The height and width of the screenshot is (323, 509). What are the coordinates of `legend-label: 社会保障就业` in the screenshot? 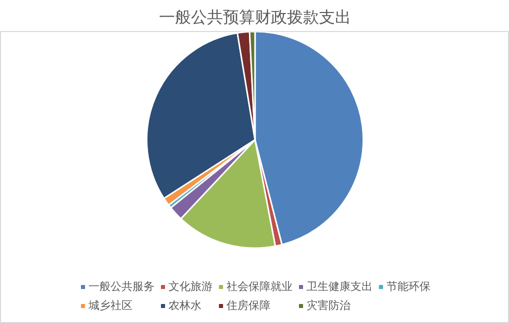 It's located at (259, 286).